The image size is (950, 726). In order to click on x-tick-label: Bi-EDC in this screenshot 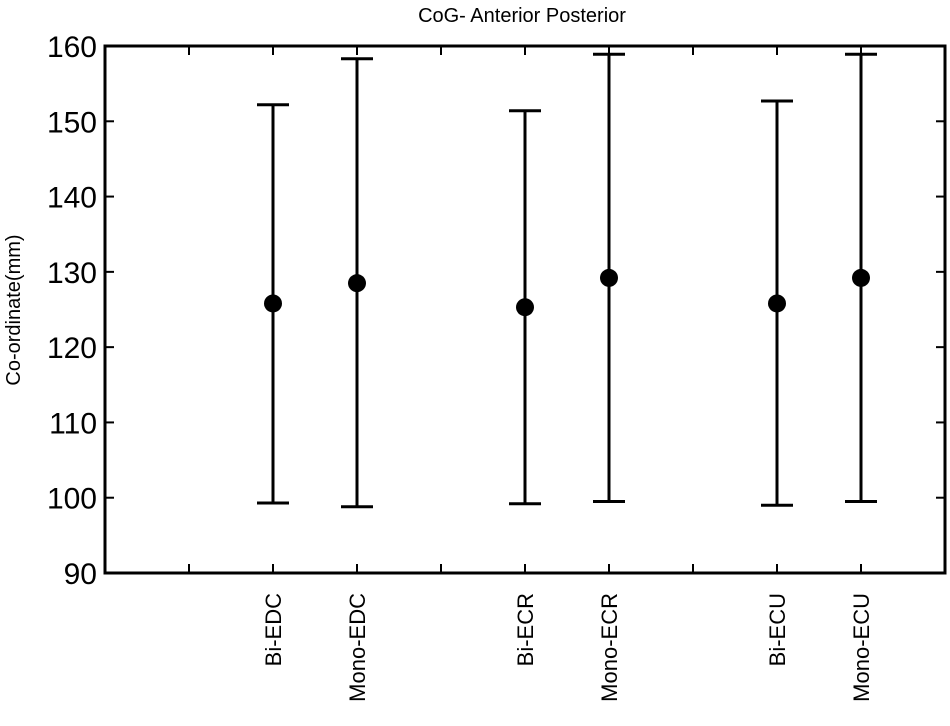, I will do `click(273, 629)`.